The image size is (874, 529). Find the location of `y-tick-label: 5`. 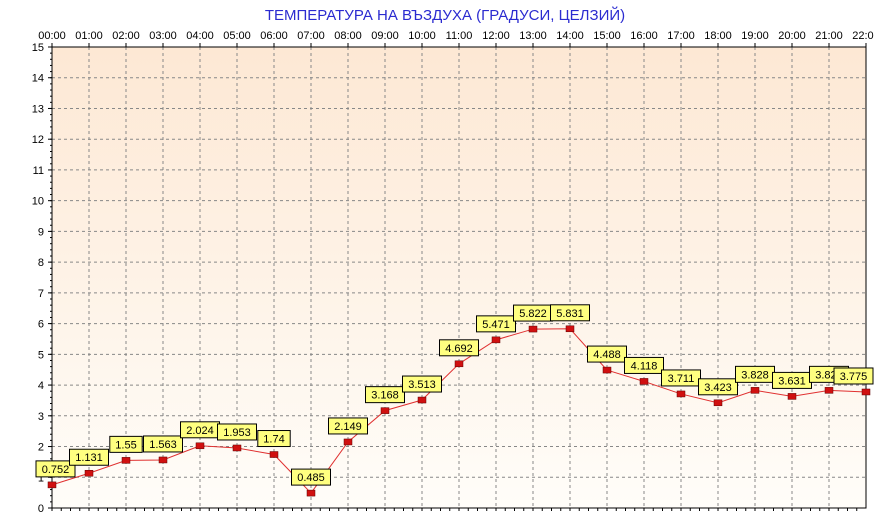

y-tick-label: 5 is located at coordinates (41, 355).